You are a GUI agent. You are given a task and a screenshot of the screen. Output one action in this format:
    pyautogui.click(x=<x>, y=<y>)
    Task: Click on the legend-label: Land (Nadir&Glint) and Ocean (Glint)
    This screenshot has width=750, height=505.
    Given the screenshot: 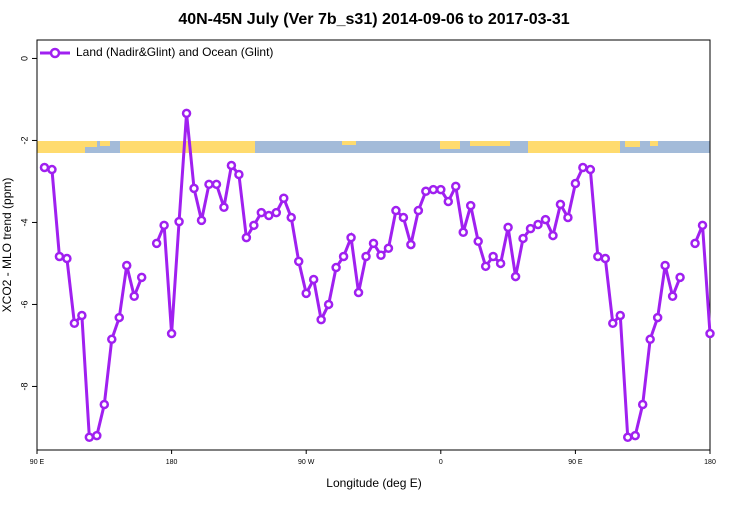 What is the action you would take?
    pyautogui.click(x=174, y=52)
    